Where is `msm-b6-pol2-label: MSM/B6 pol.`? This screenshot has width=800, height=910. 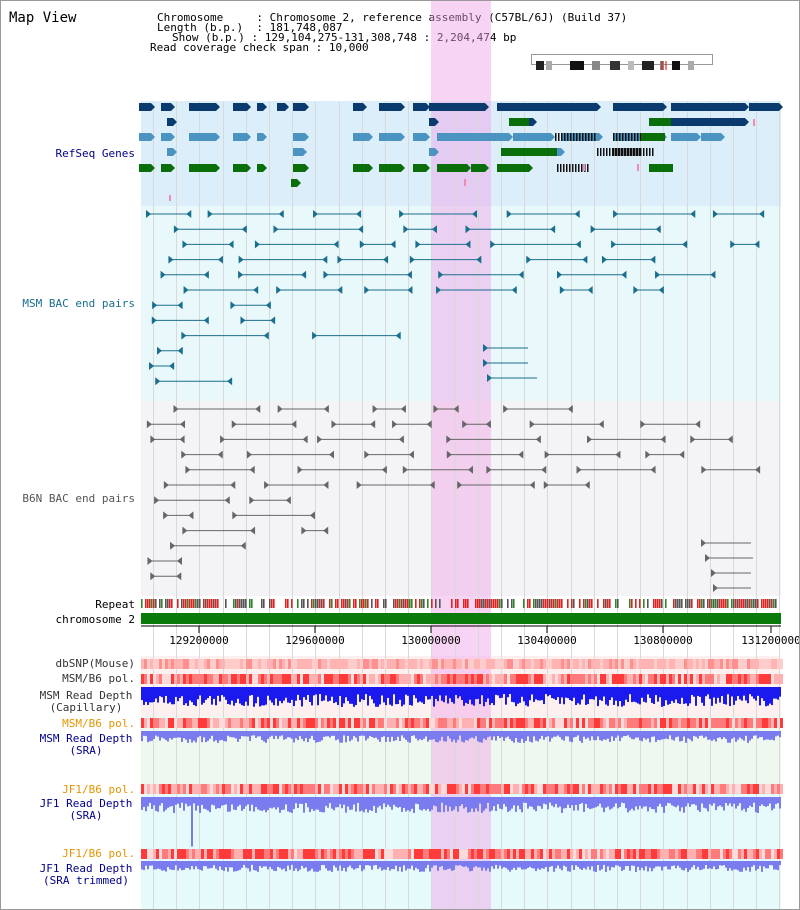 msm-b6-pol2-label: MSM/B6 pol. is located at coordinates (98, 723).